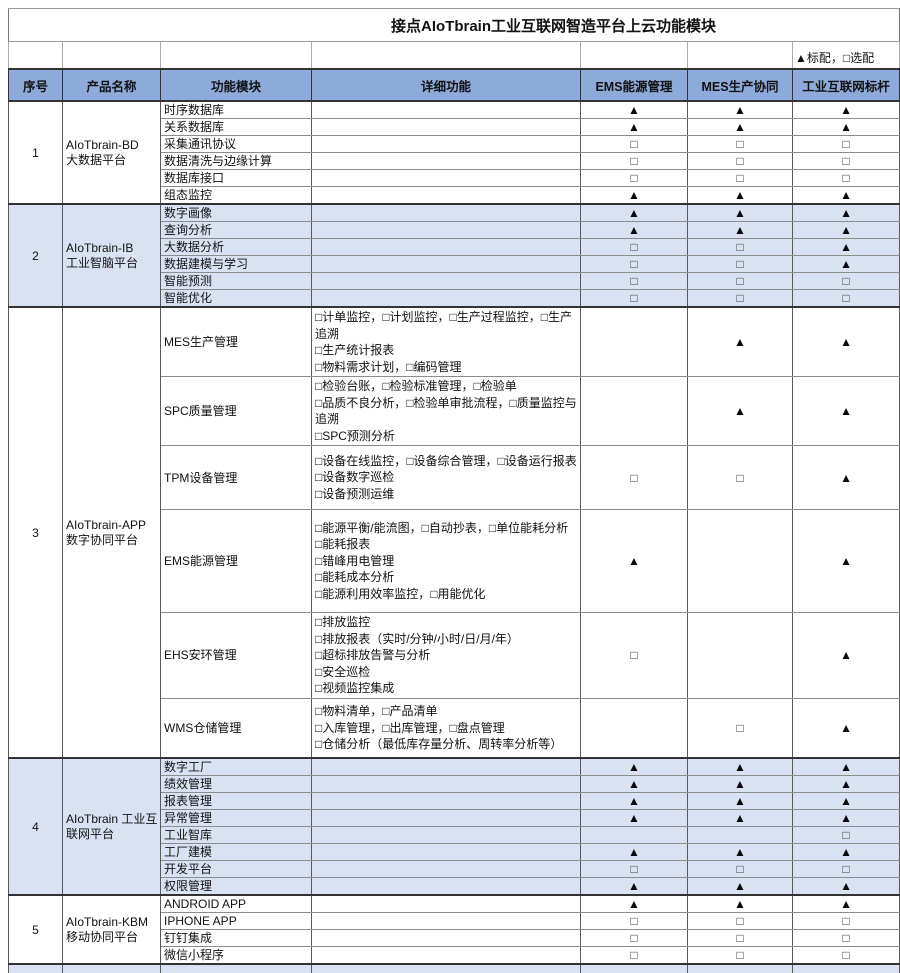 Image resolution: width=900 pixels, height=973 pixels. I want to click on column-header-no: 序号, so click(35, 85).